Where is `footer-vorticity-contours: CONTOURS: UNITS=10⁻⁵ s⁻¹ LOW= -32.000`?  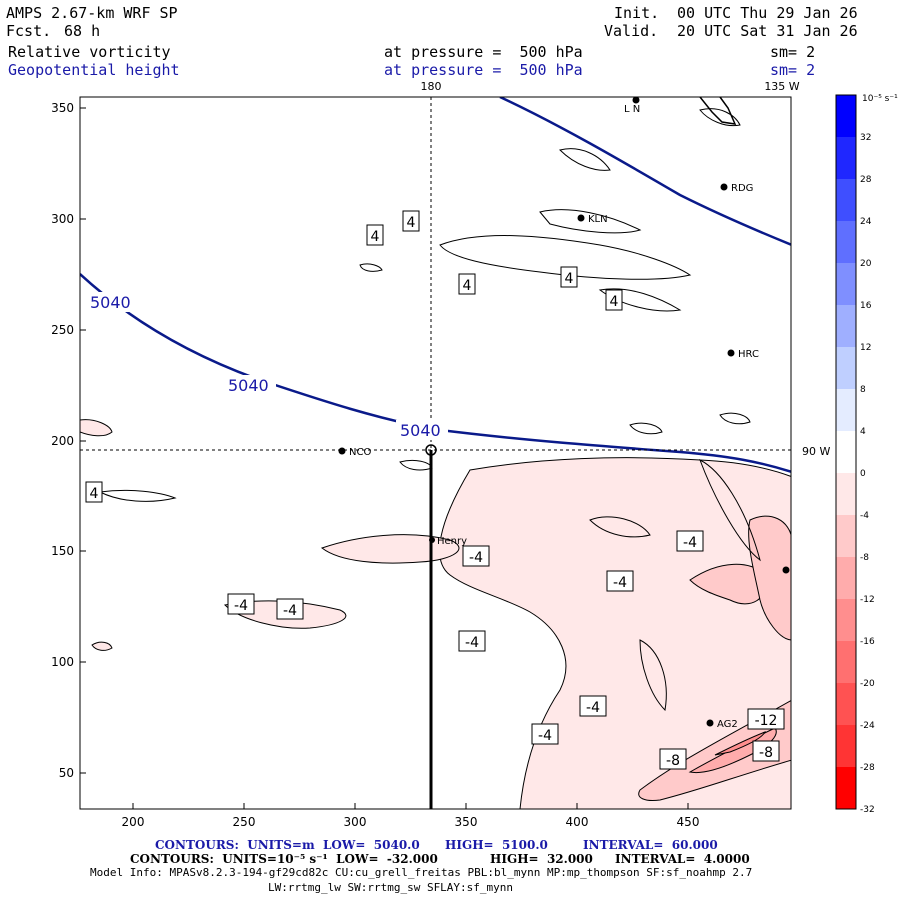
footer-vorticity-contours: CONTOURS: UNITS=10⁻⁵ s⁻¹ LOW= -32.000 is located at coordinates (284, 859).